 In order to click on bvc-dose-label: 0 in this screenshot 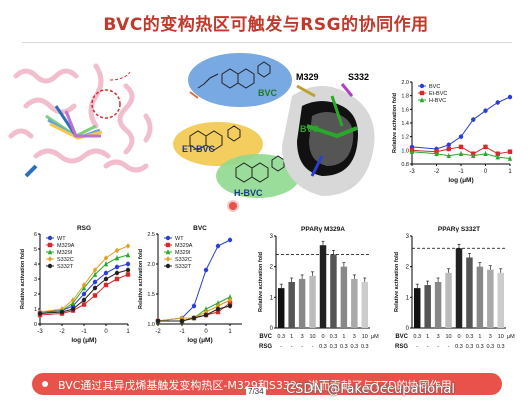, I will do `click(458, 337)`.